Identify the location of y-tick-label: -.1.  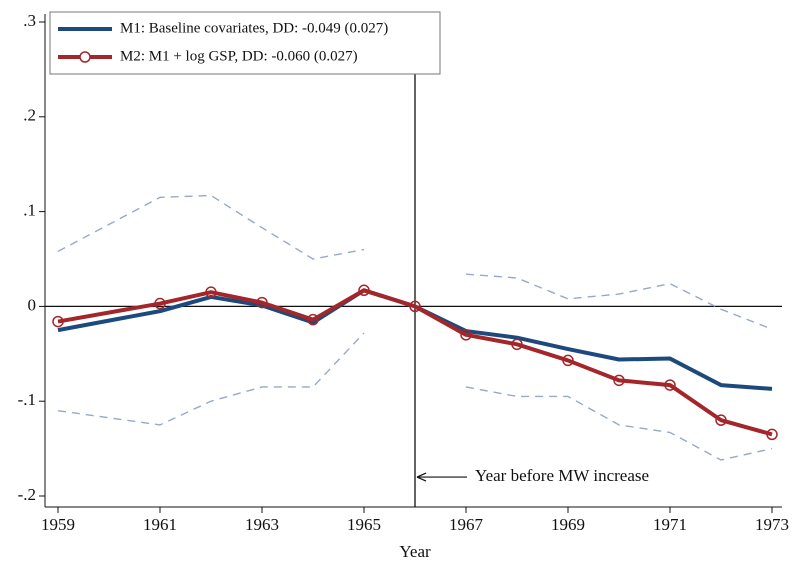
(27, 399).